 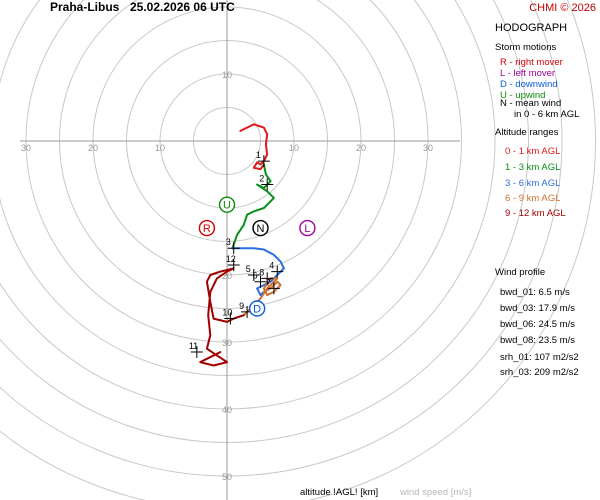 I want to click on bwd-01: bwd_01: 6.5 m/s, so click(x=535, y=292).